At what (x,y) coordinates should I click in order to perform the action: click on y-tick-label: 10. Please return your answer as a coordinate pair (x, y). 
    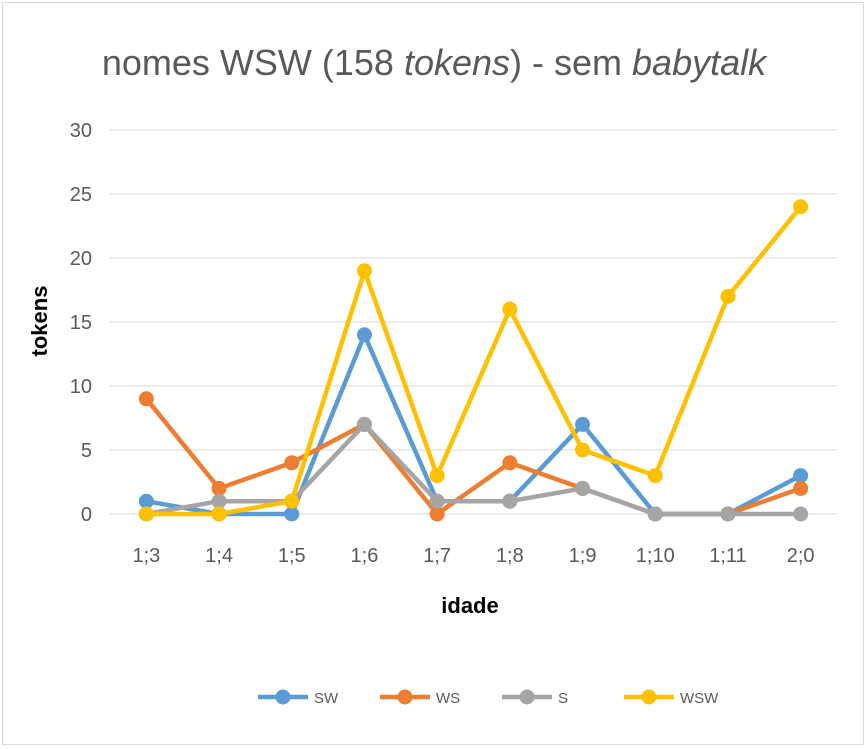
    Looking at the image, I should click on (81, 387).